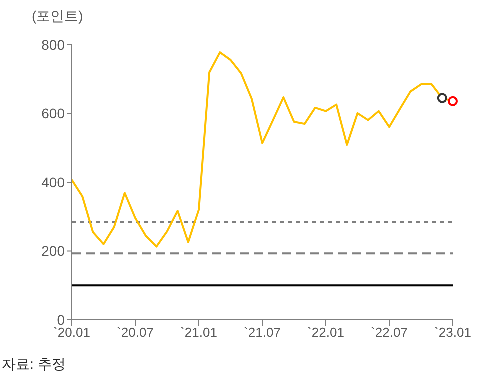 The image size is (482, 380). Describe the element at coordinates (54, 182) in the screenshot. I see `y-tick-label: 400` at that location.